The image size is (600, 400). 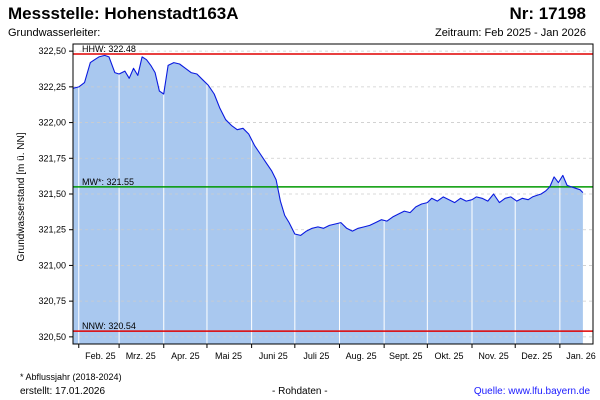 What do you see at coordinates (52, 158) in the screenshot?
I see `y-tick-label: 321,75` at bounding box center [52, 158].